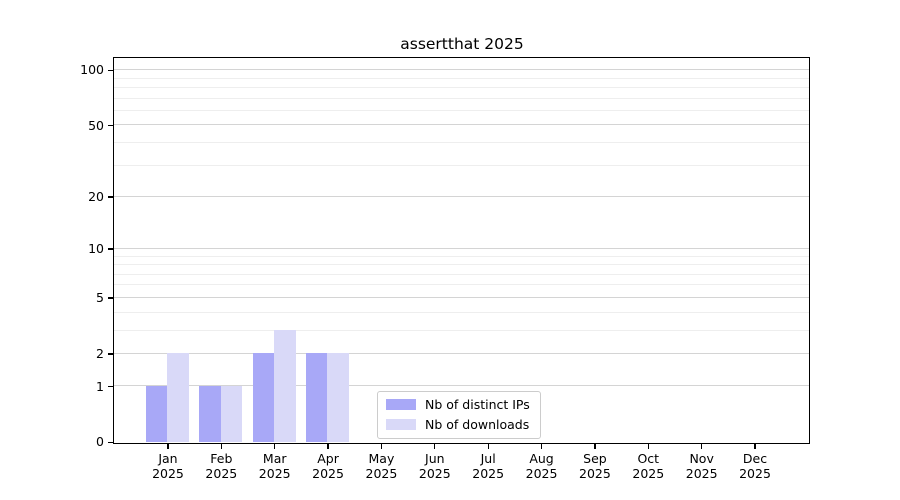 The image size is (900, 500). Describe the element at coordinates (100, 297) in the screenshot. I see `y-tick-label: 5` at that location.